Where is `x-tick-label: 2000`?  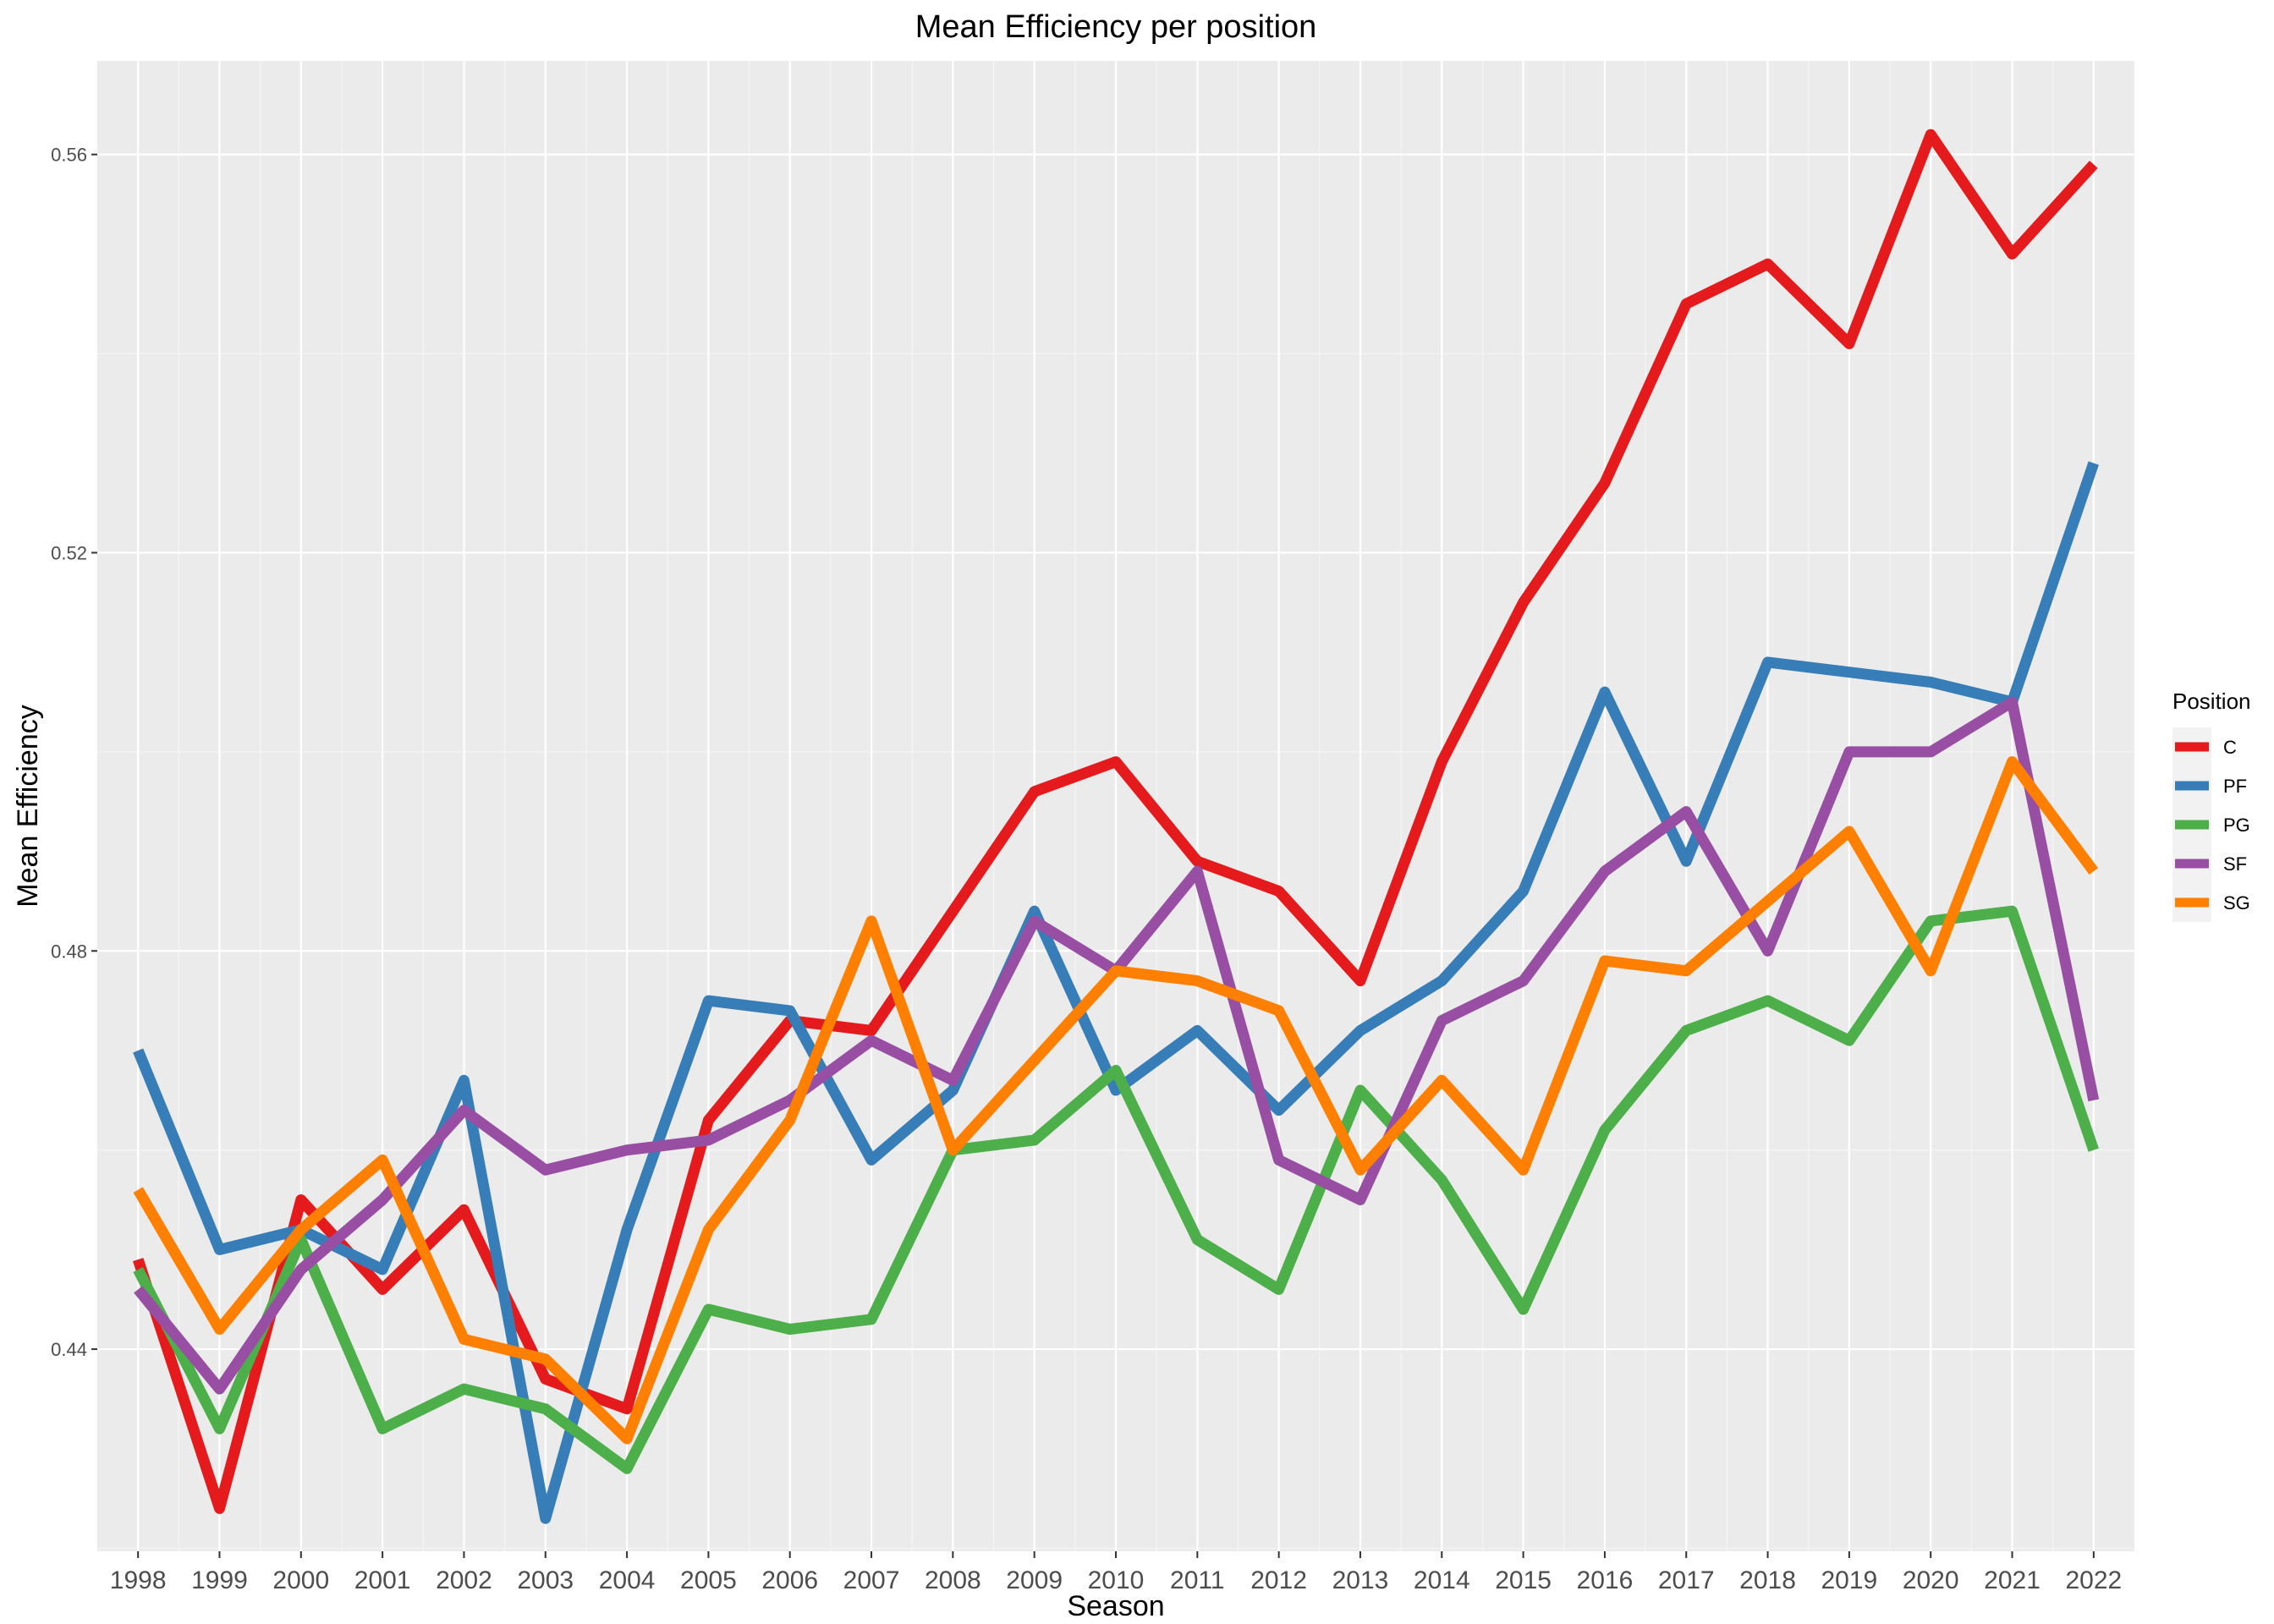 x-tick-label: 2000 is located at coordinates (300, 1580).